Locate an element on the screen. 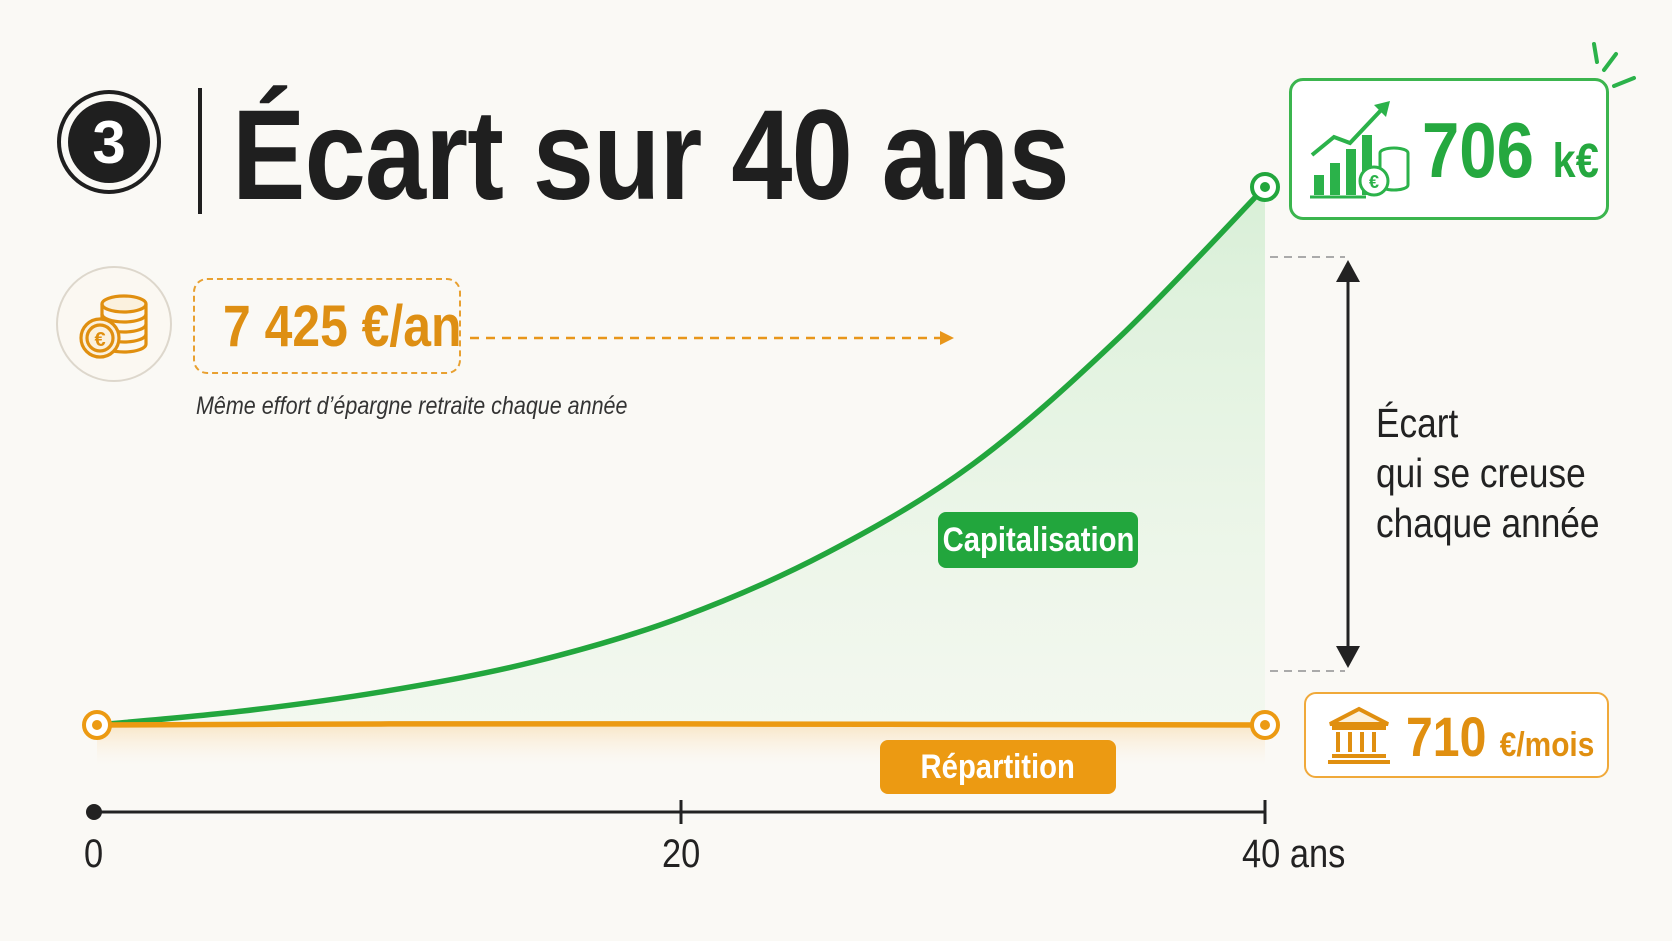 The image size is (1672, 941). capitalisation-label: Capitalisation is located at coordinates (1038, 540).